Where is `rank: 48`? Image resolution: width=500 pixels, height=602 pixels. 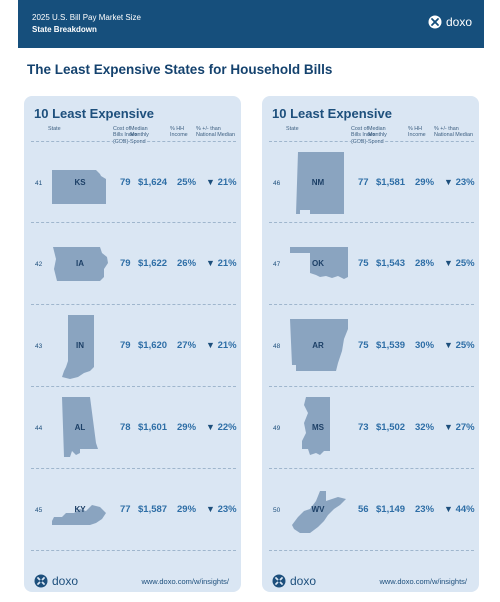
rank: 48 is located at coordinates (277, 346).